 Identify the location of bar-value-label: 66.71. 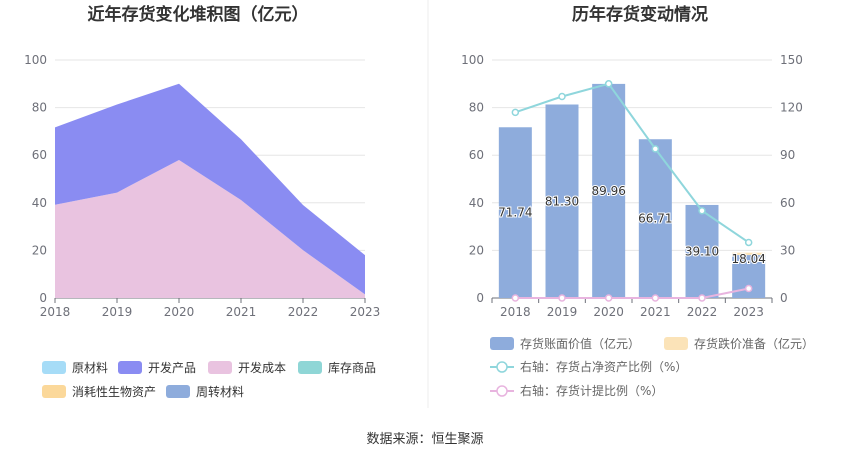
(655, 219).